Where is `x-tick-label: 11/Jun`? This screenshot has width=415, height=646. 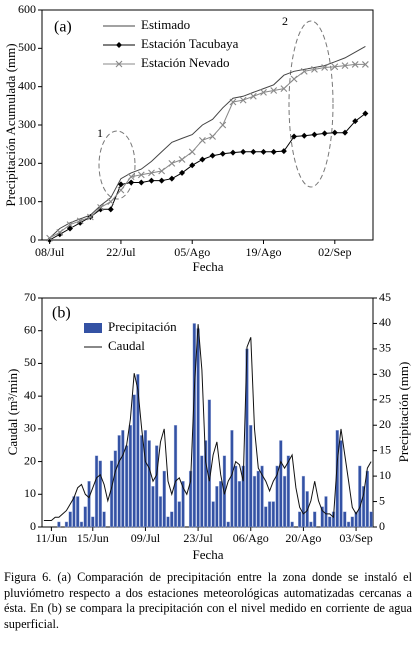
x-tick-label: 11/Jun is located at coordinates (52, 538).